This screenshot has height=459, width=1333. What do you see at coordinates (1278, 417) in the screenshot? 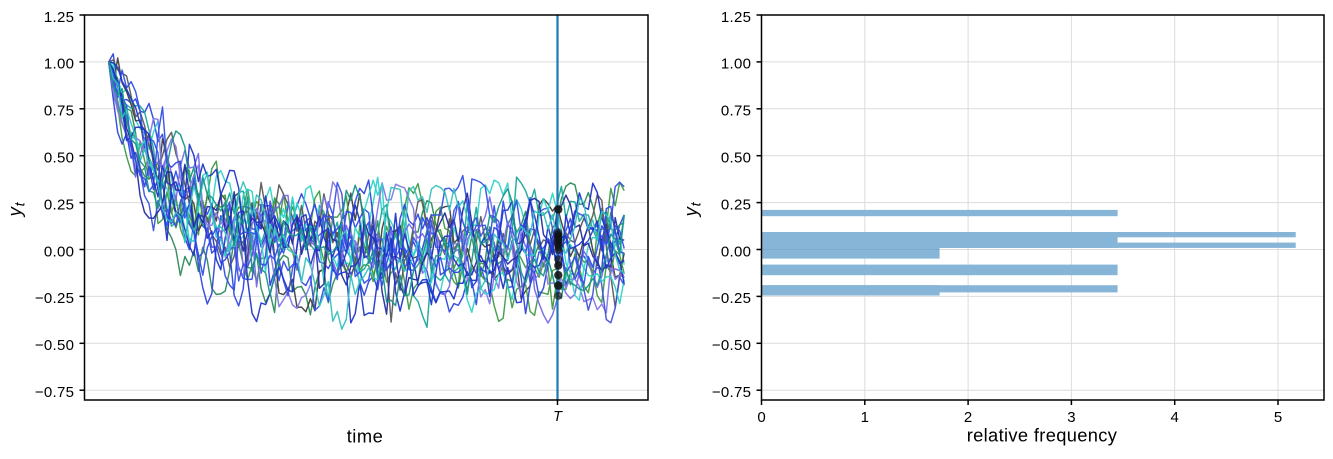
I see `svg-text: 5` at bounding box center [1278, 417].